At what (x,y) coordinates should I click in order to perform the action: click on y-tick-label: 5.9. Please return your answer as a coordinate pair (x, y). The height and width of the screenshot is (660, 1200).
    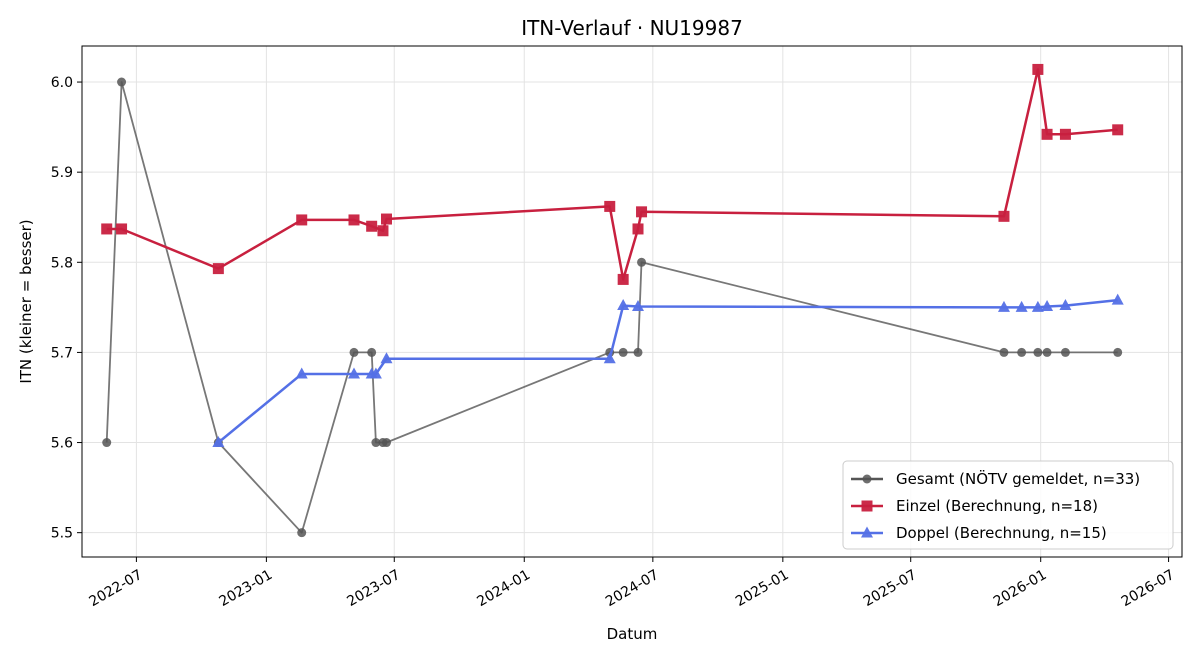
    Looking at the image, I should click on (62, 173).